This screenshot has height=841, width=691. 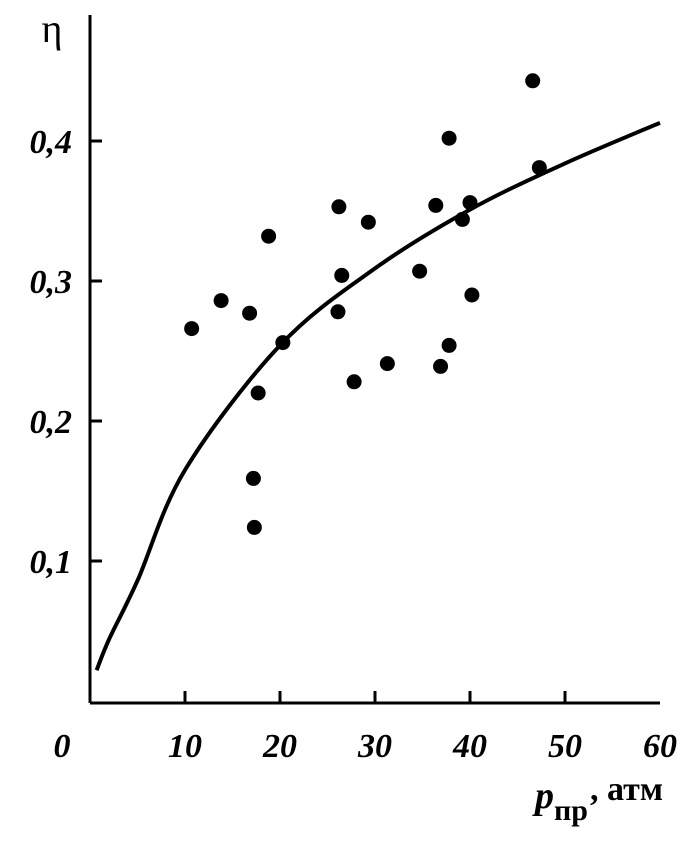 What do you see at coordinates (279, 746) in the screenshot?
I see `x-tick-label: 20` at bounding box center [279, 746].